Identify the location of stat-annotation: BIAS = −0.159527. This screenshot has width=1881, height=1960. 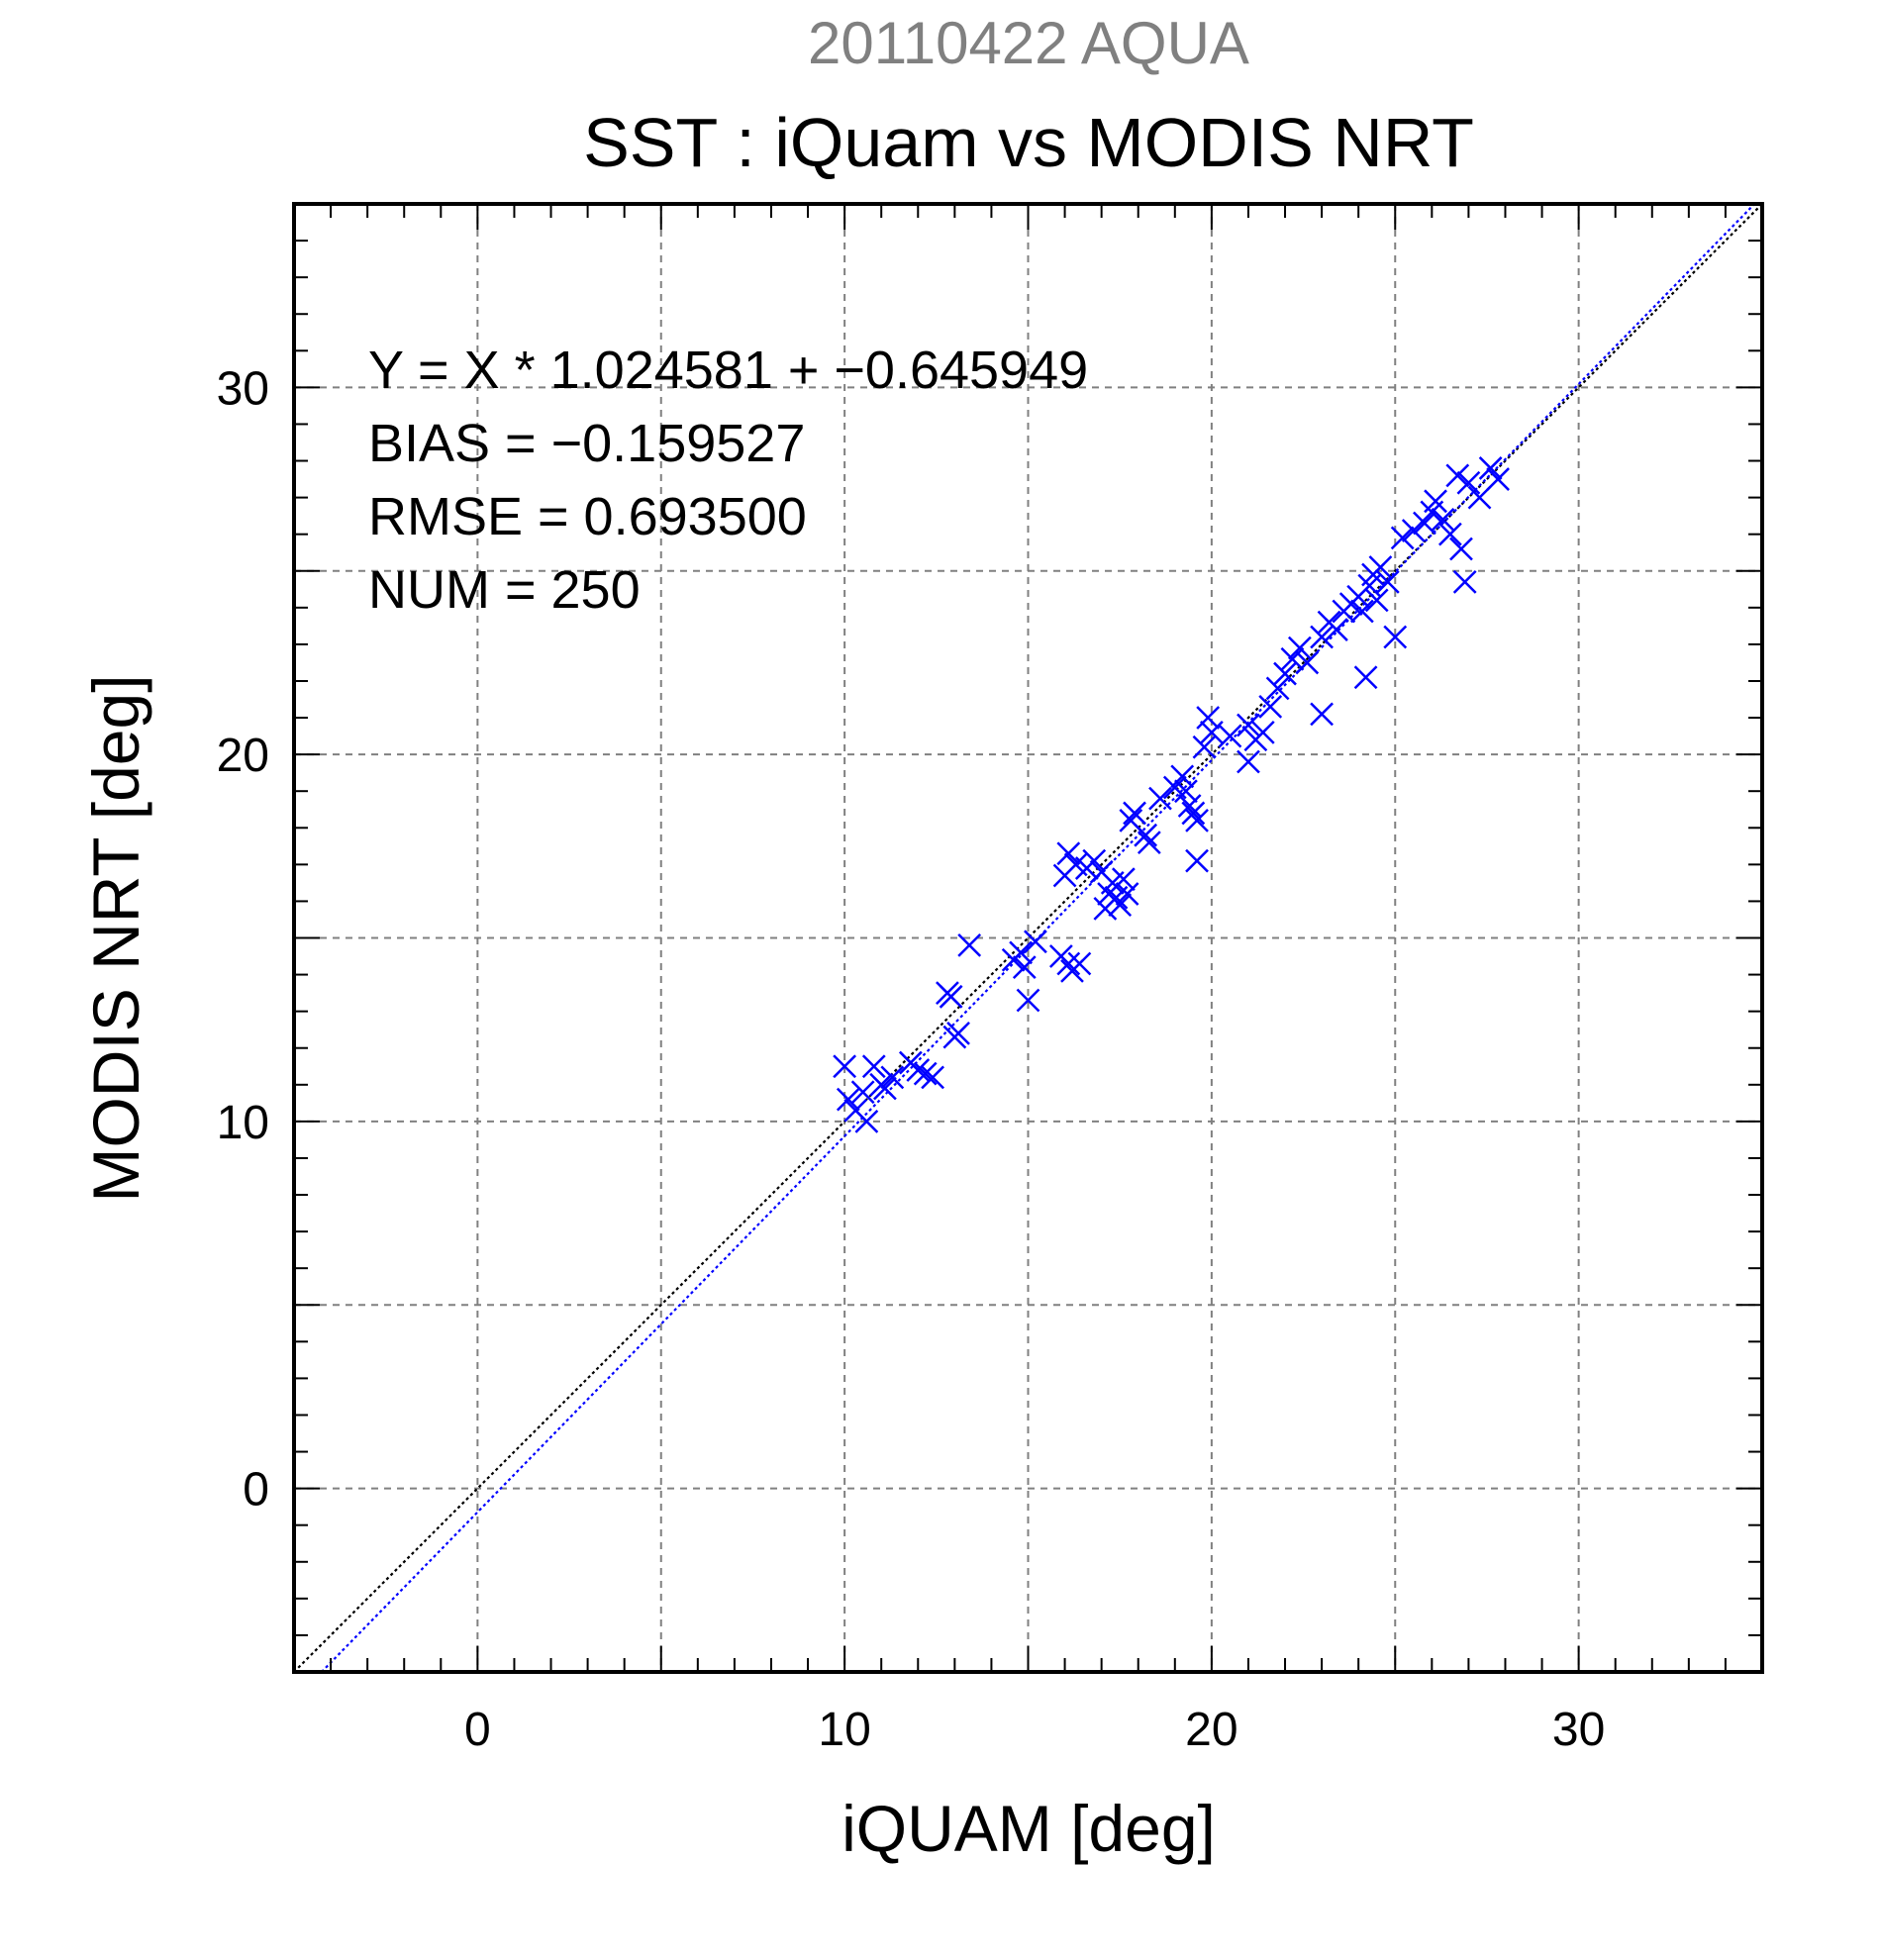
(587, 443).